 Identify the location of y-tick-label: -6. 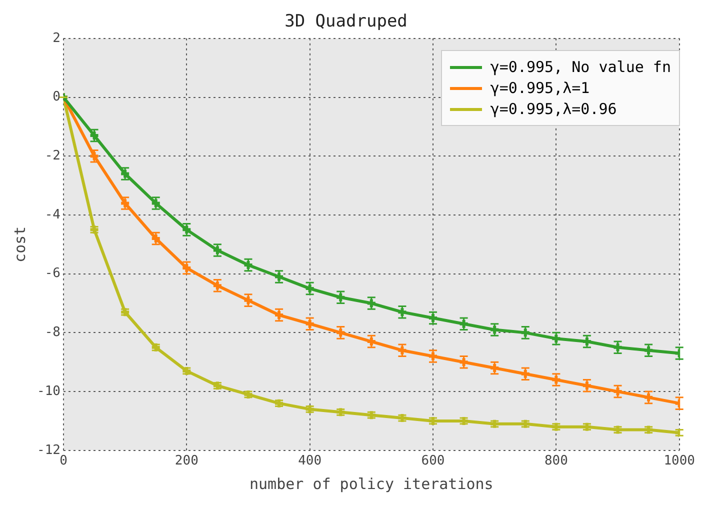
(52, 274).